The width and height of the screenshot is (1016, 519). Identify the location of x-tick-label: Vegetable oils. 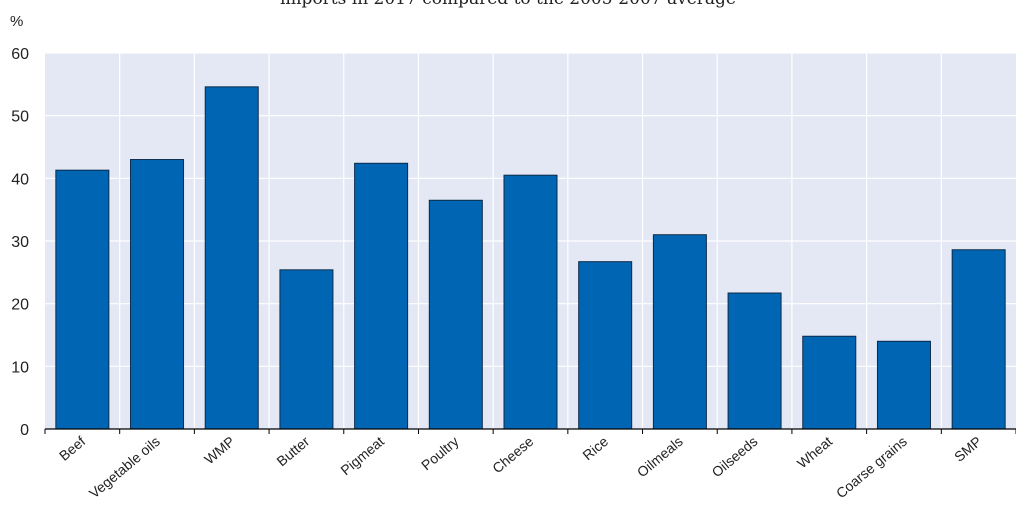
(124, 467).